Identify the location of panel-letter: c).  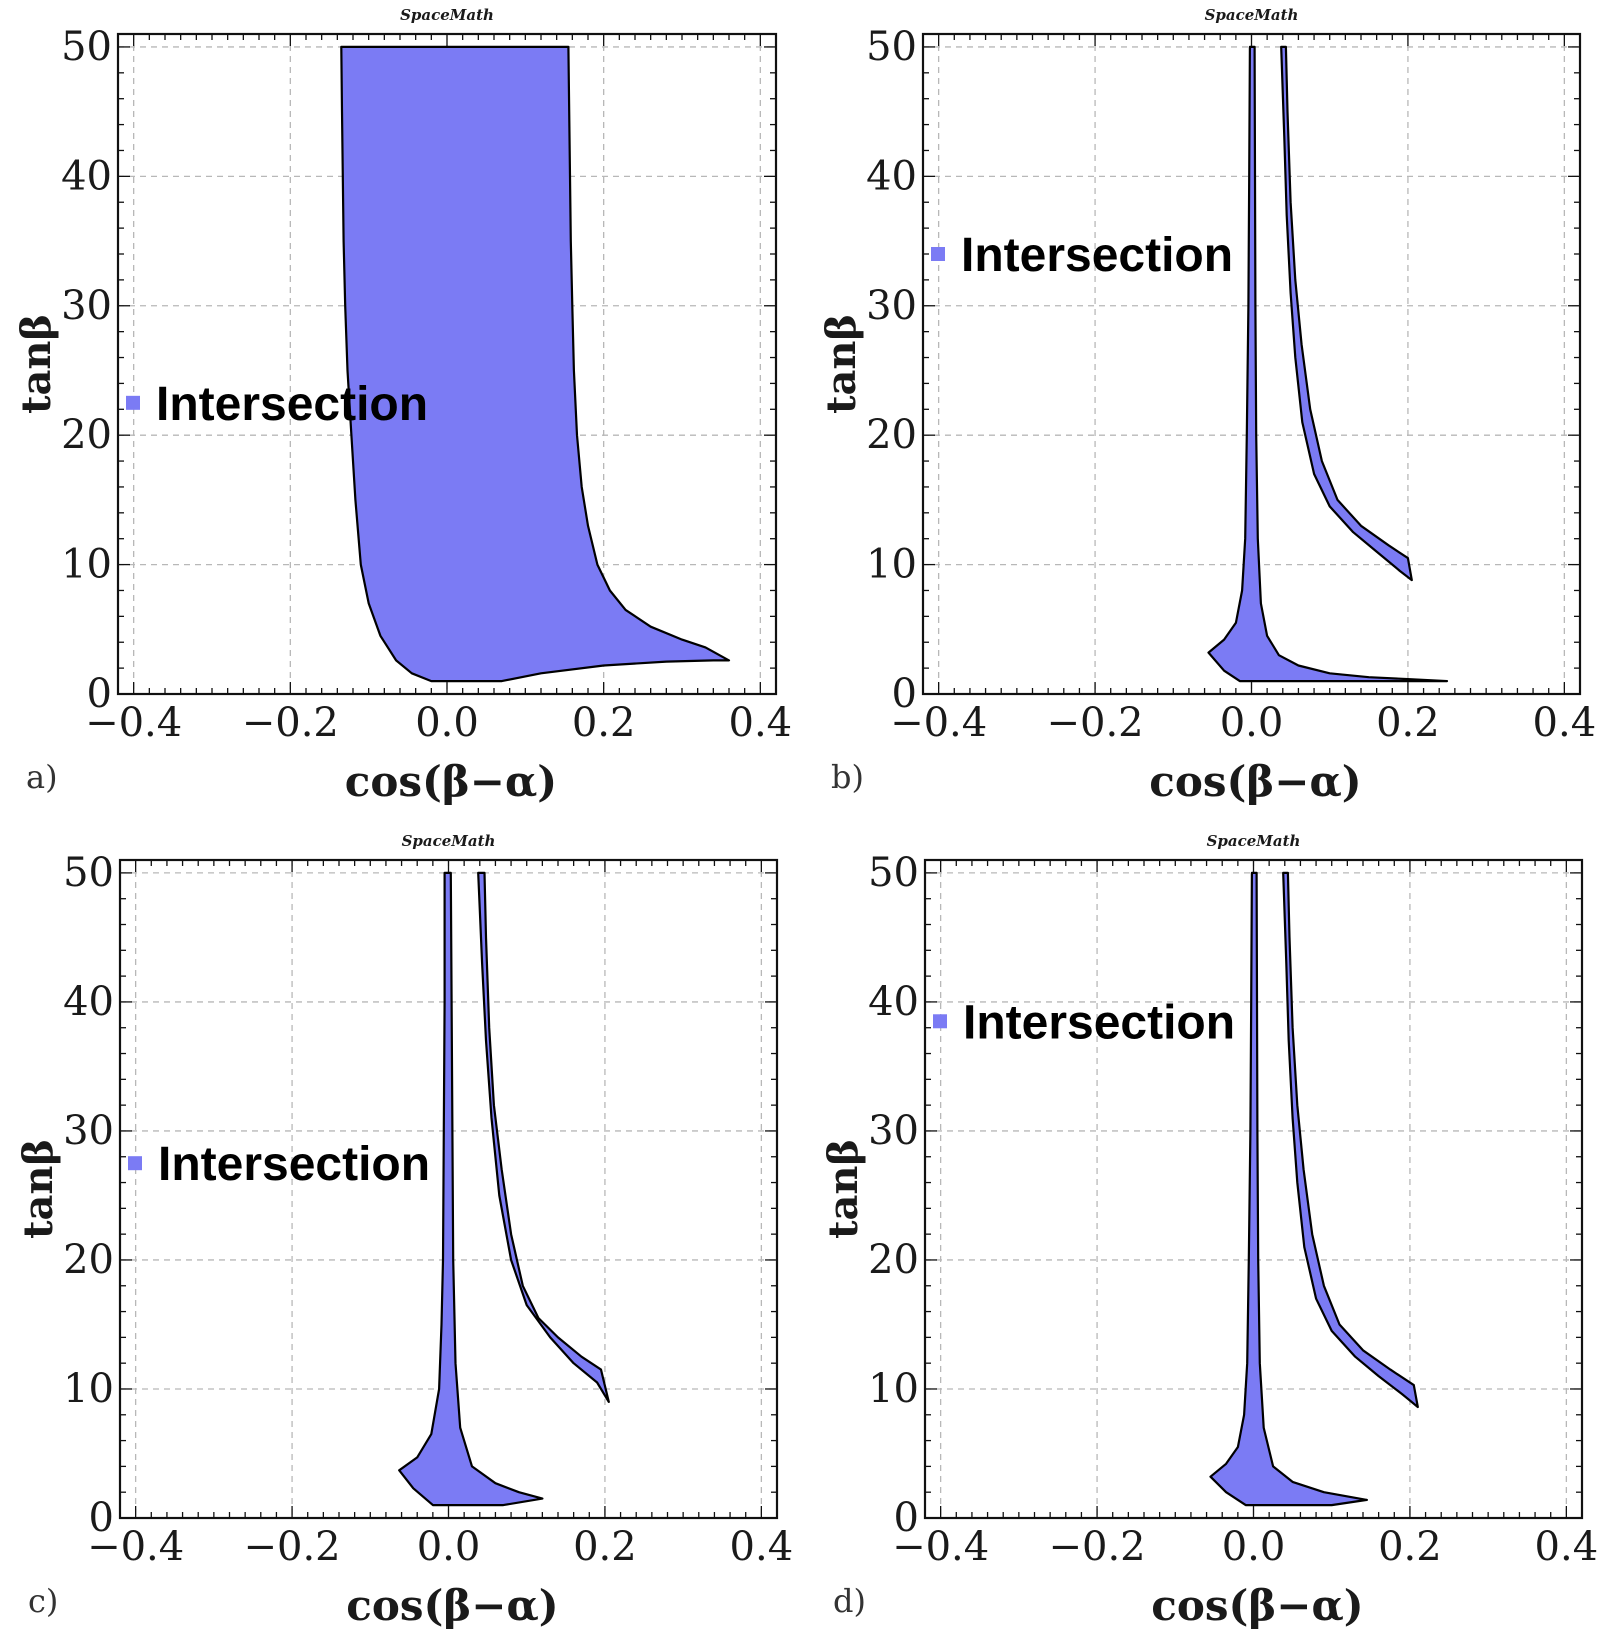
(43, 1601).